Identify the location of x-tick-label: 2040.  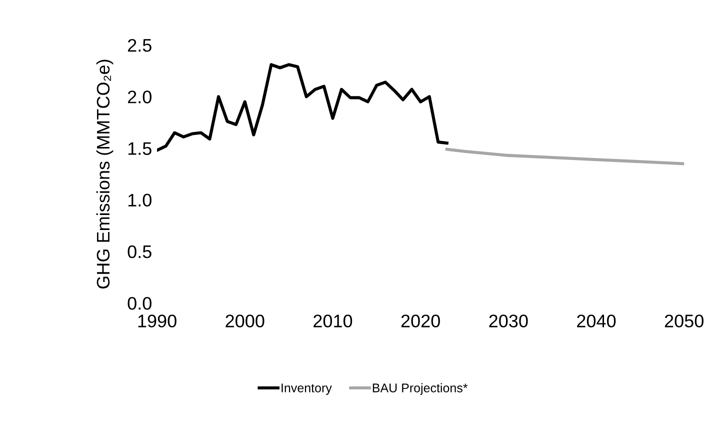
(596, 321).